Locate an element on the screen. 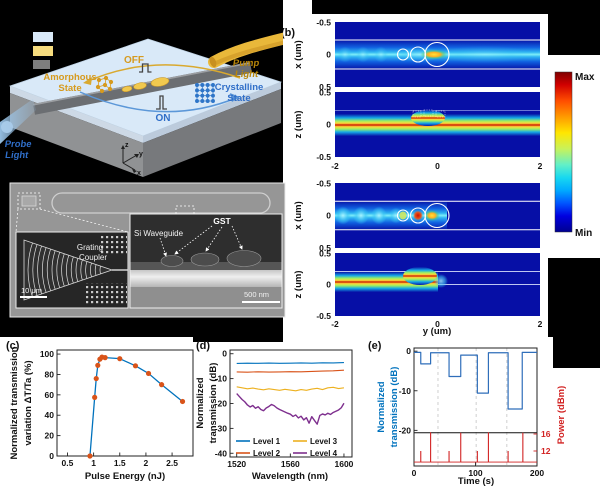 Image resolution: width=600 pixels, height=498 pixels. on-pulse-icon is located at coordinates (161, 102).